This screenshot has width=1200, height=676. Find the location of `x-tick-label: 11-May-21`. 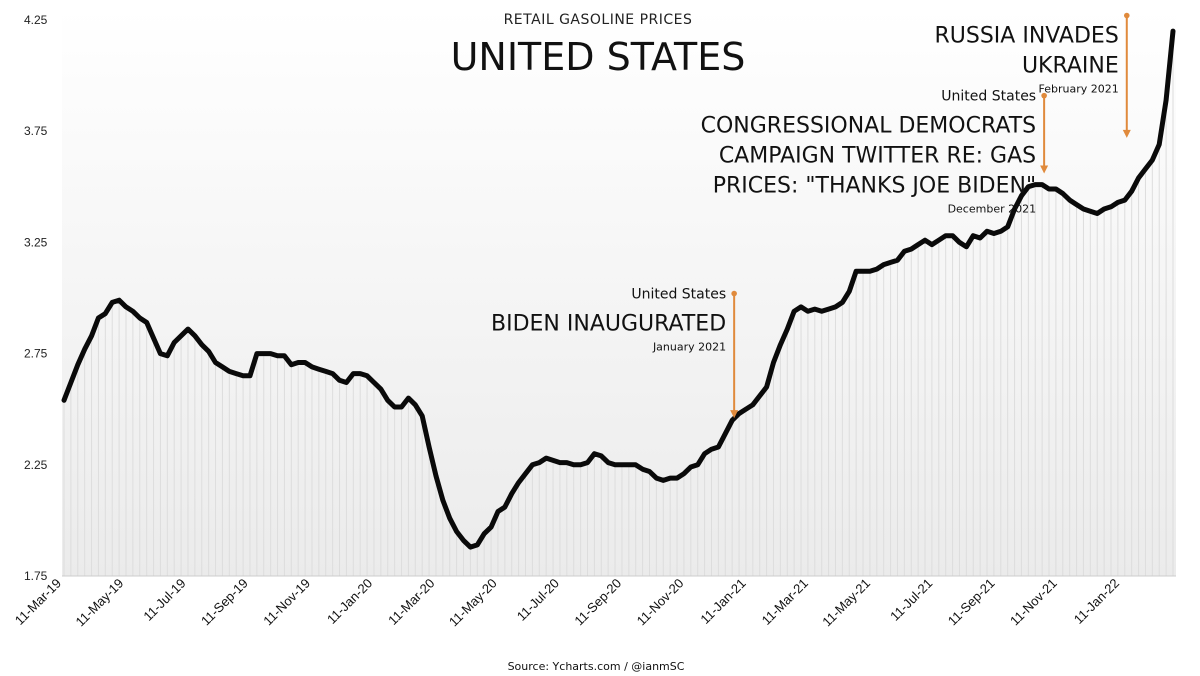

x-tick-label: 11-May-21 is located at coordinates (846, 603).